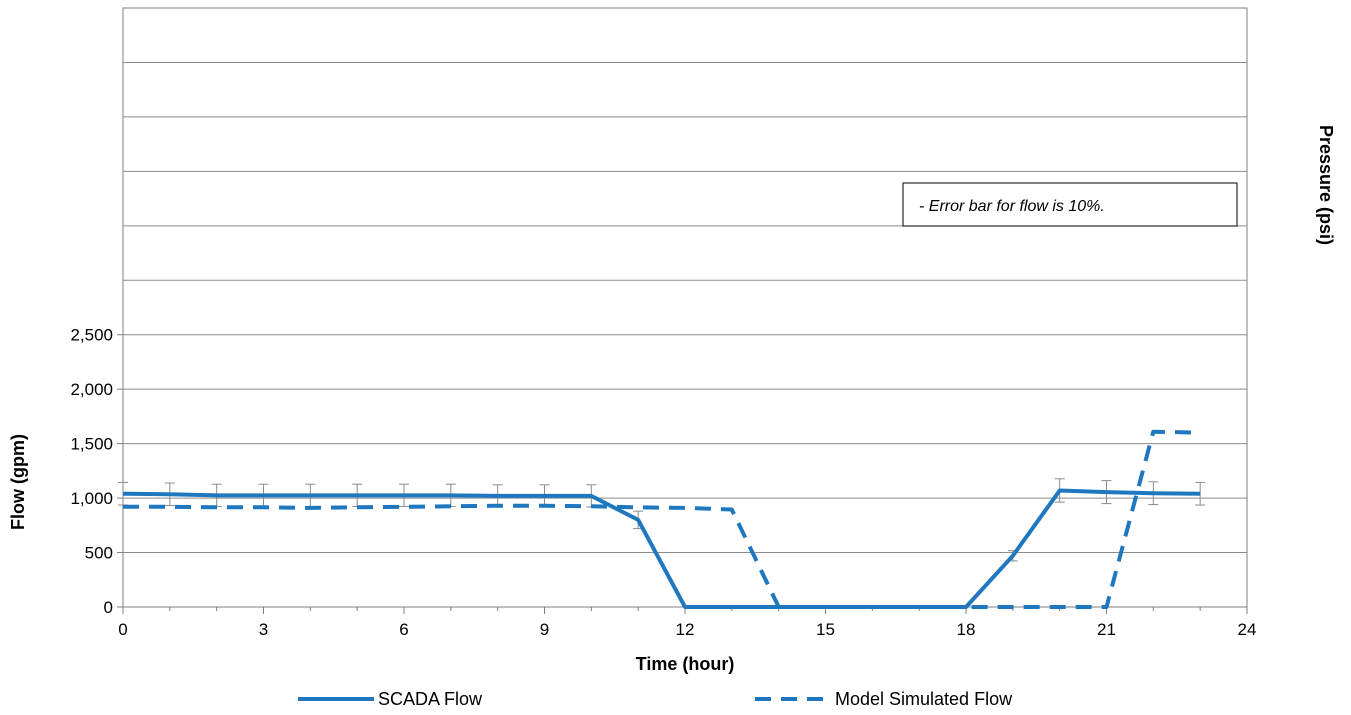 The image size is (1351, 715). I want to click on y-tick-label: 2,500, so click(91, 335).